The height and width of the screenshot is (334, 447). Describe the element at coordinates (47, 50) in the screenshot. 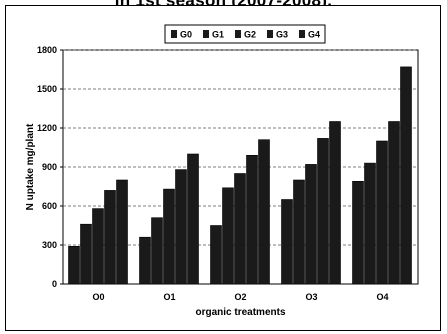

I see `y-tick-label: 1800` at that location.